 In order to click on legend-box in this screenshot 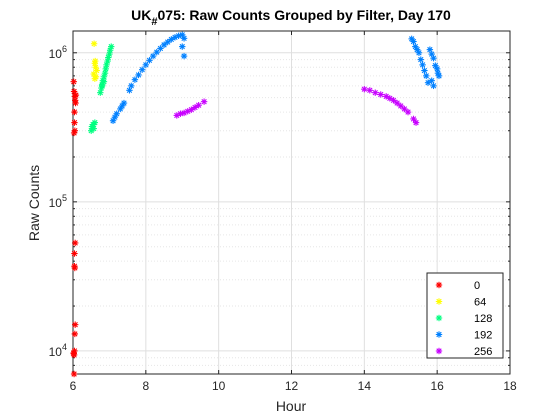, I will do `click(465, 315)`.